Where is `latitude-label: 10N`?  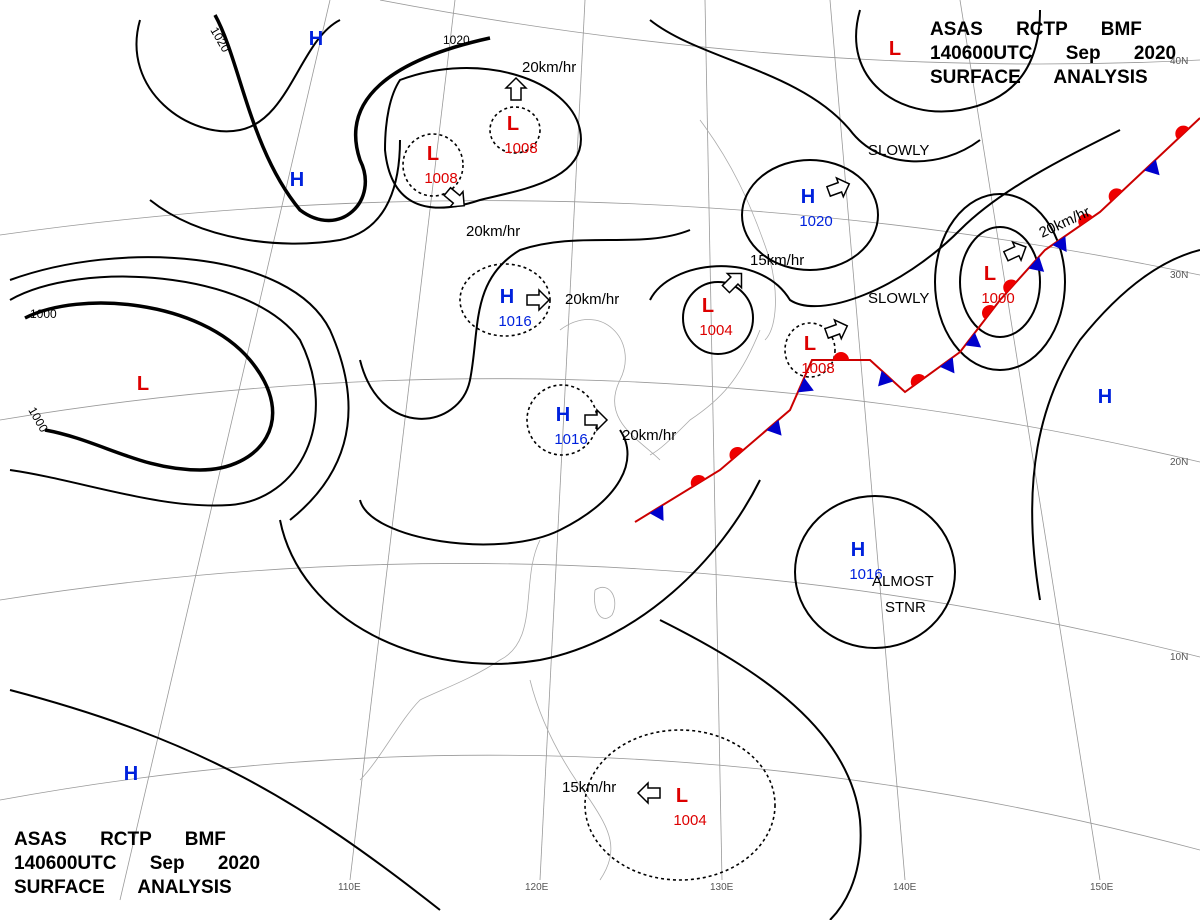
latitude-label: 10N is located at coordinates (1179, 657).